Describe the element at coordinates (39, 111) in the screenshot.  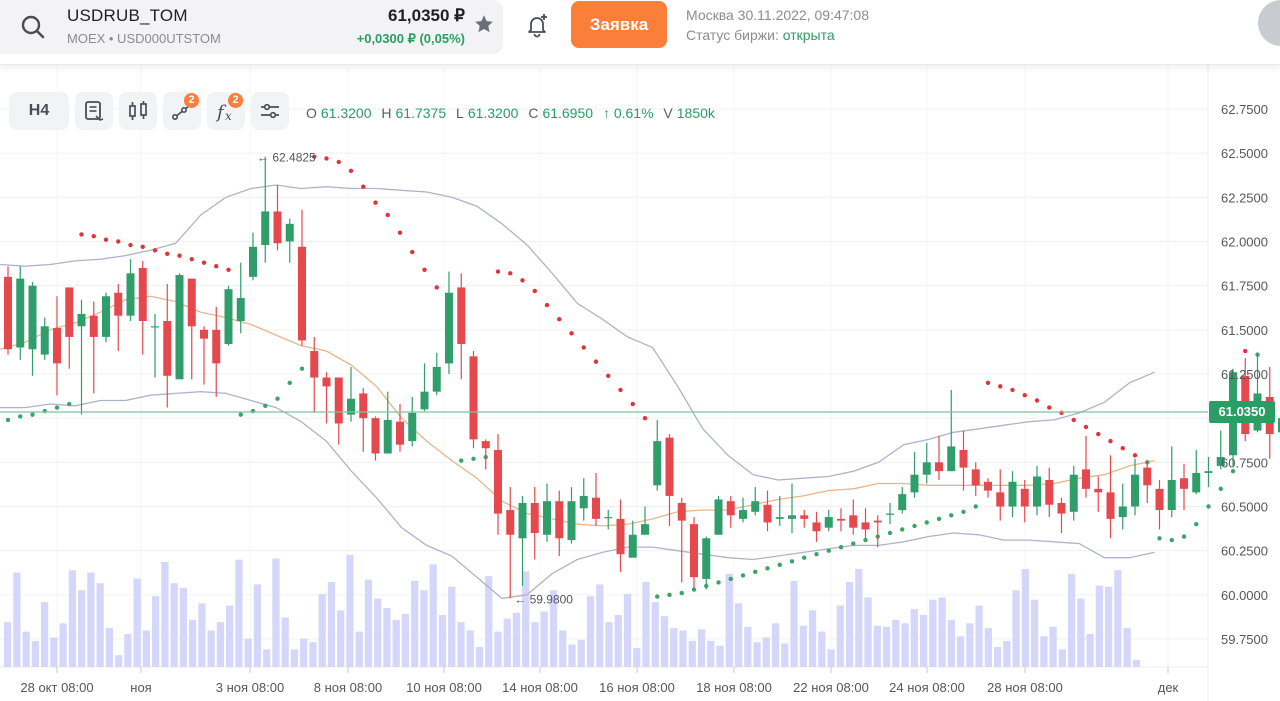
I see `timeframe-button: H4` at that location.